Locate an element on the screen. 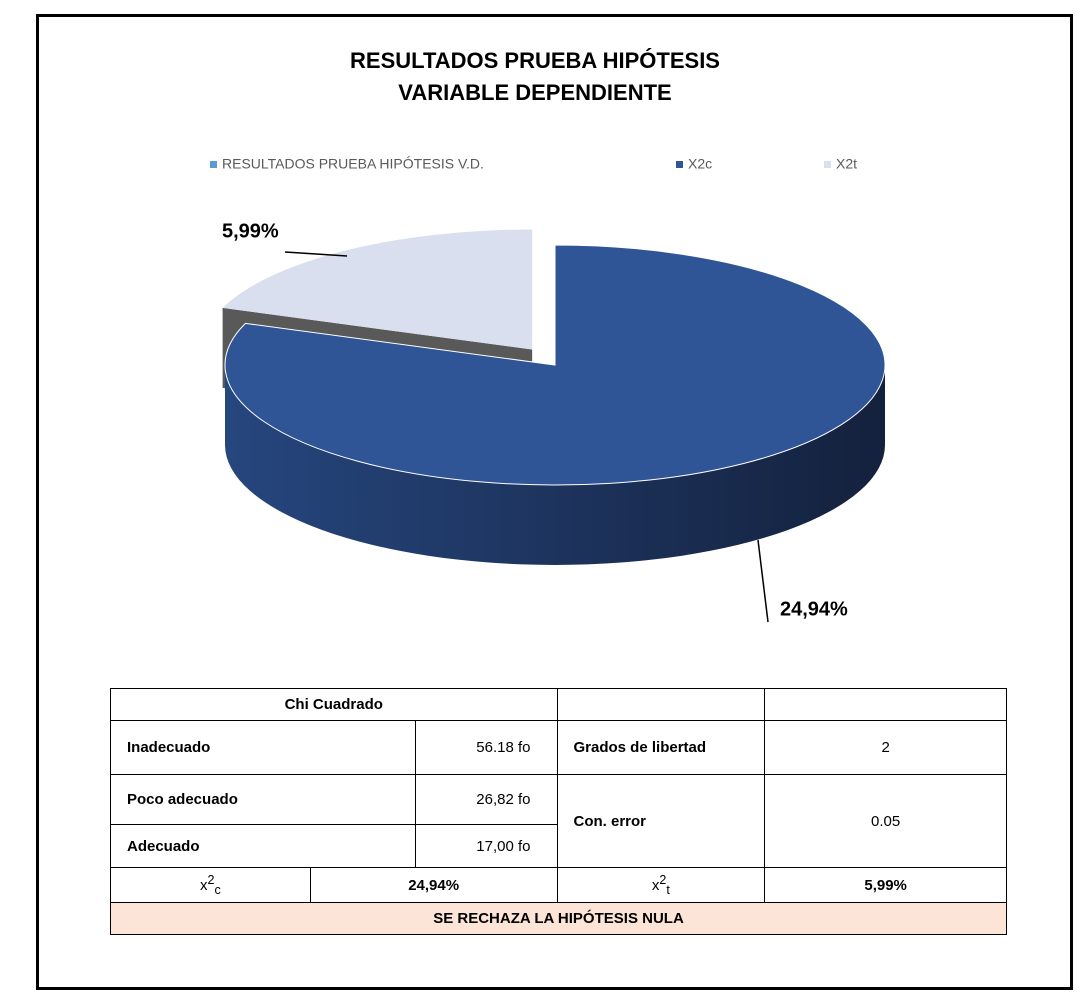  cell: Con. error is located at coordinates (661, 821).